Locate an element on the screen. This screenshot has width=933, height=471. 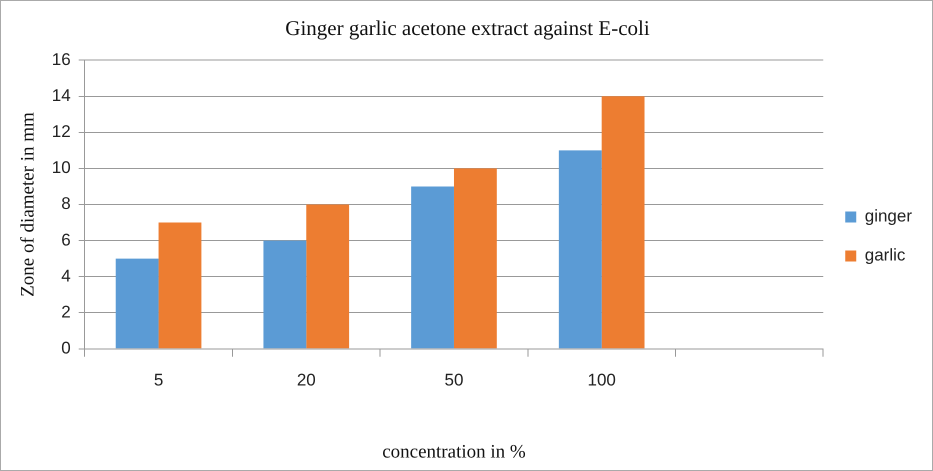
y-tick-label: 10 is located at coordinates (61, 168).